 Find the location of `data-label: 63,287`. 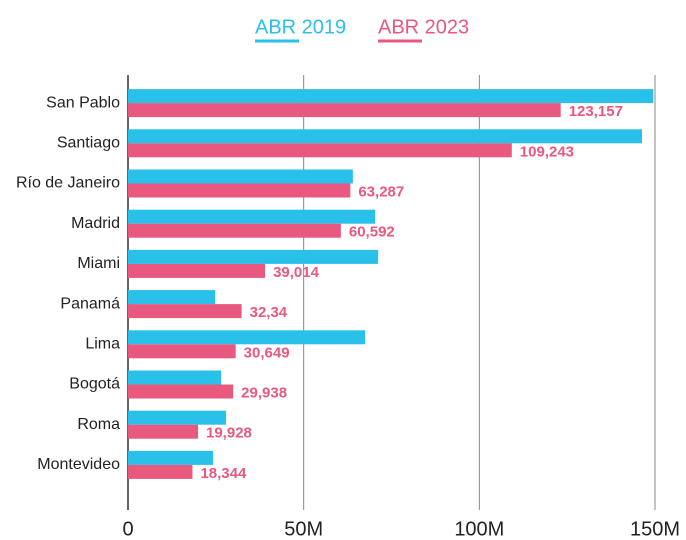

data-label: 63,287 is located at coordinates (381, 191).